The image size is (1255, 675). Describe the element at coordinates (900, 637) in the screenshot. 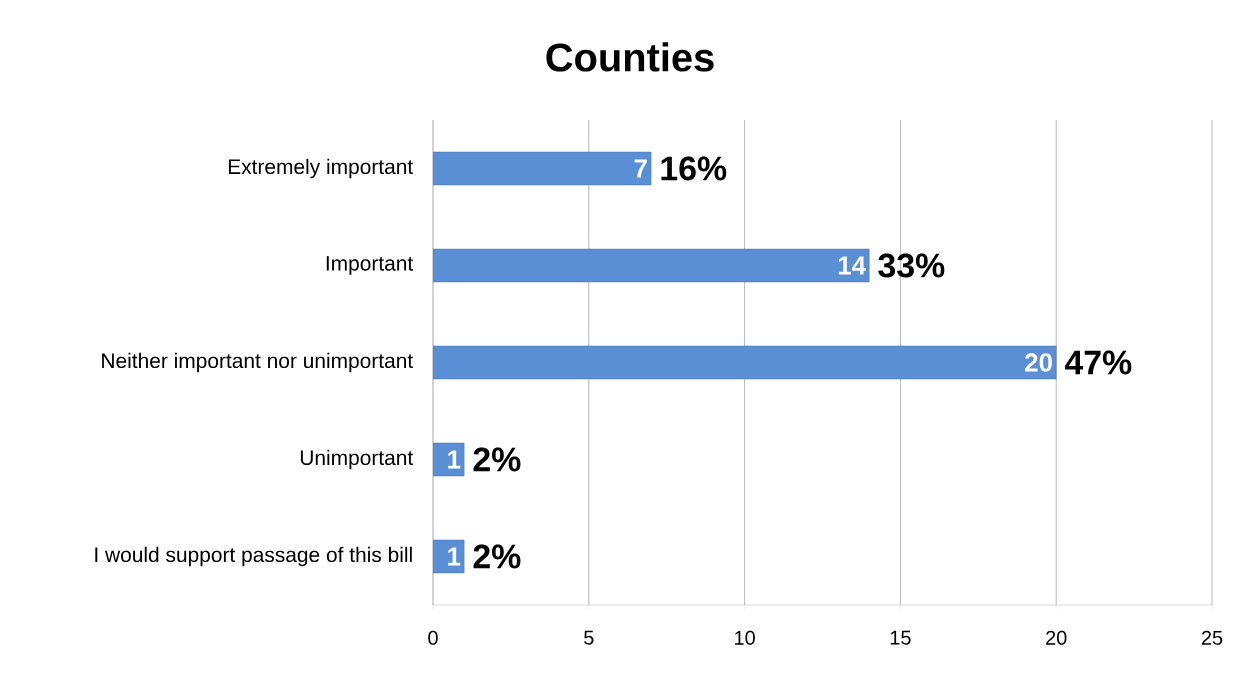

I see `x-tick-label: 15` at that location.